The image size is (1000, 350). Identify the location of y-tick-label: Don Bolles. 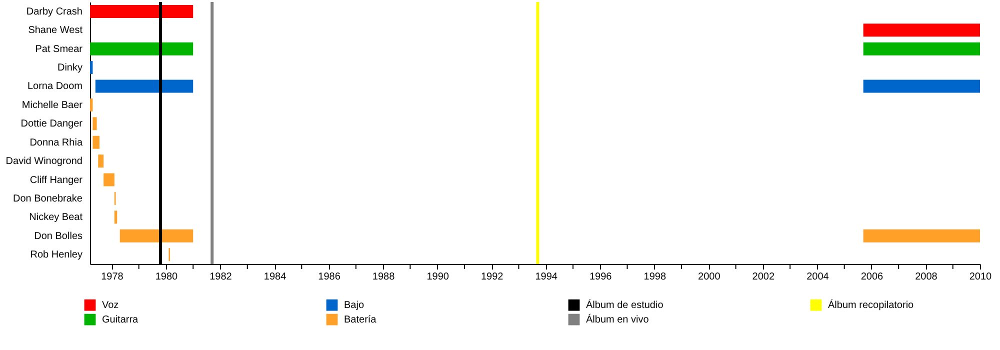
(58, 236).